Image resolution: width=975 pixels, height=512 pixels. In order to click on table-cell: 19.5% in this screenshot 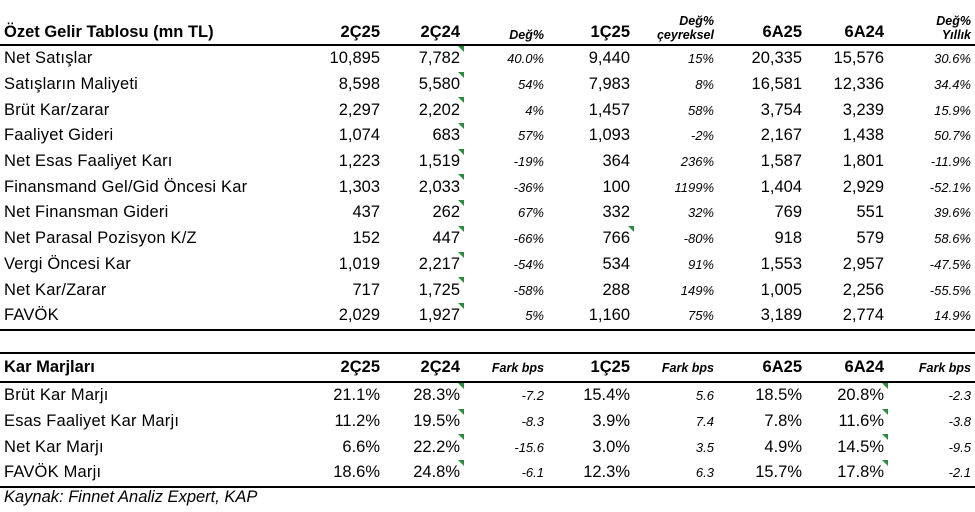, I will do `click(424, 421)`.